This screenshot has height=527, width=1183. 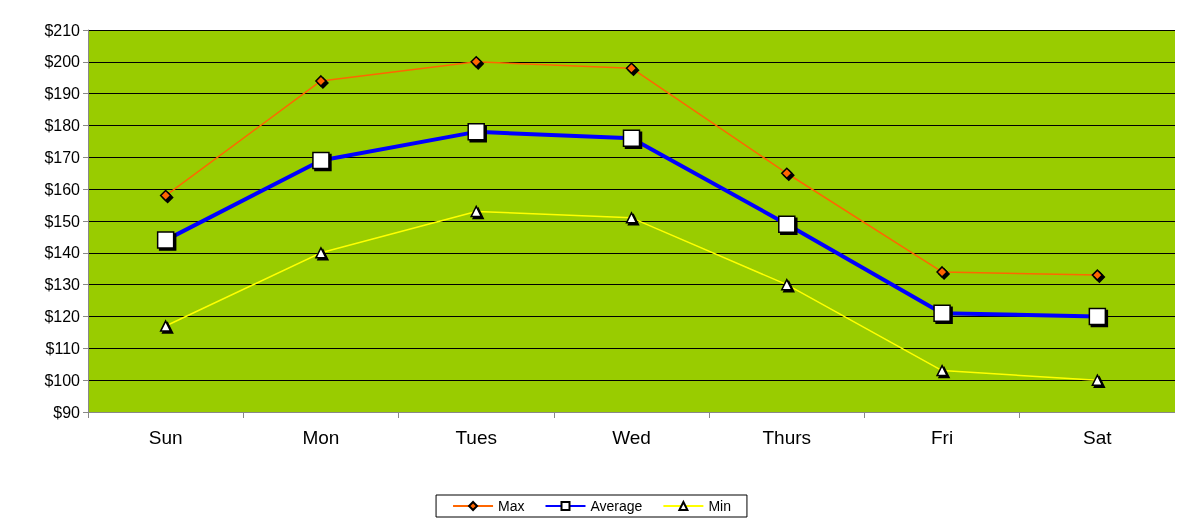 I want to click on legend-label: Max, so click(x=511, y=506).